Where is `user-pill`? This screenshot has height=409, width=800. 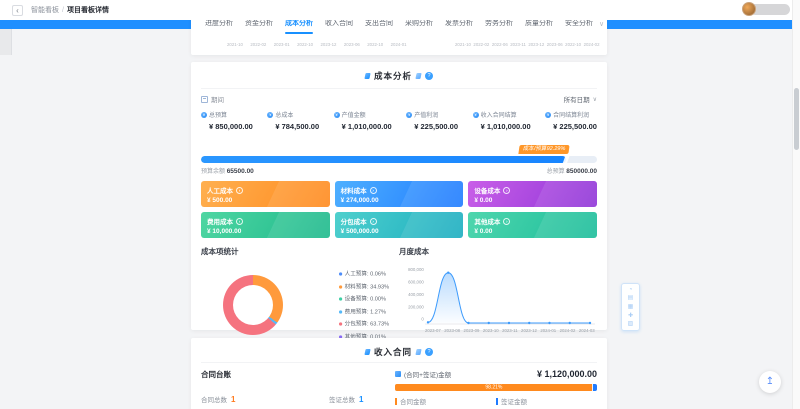 user-pill is located at coordinates (770, 9).